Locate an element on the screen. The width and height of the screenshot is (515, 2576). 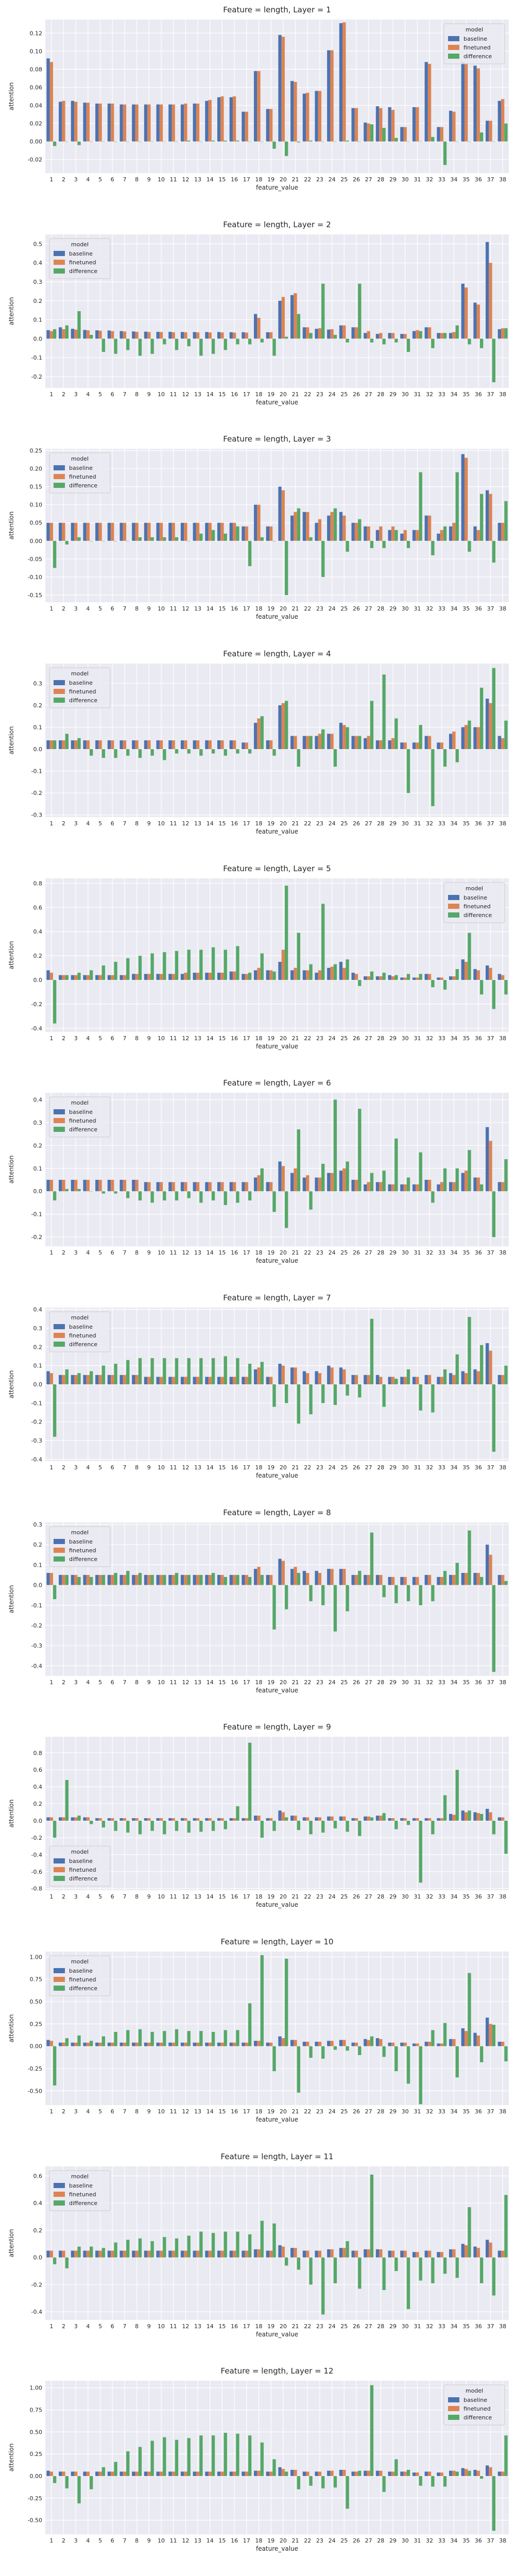
x-tick-label: 19 is located at coordinates (271, 608).